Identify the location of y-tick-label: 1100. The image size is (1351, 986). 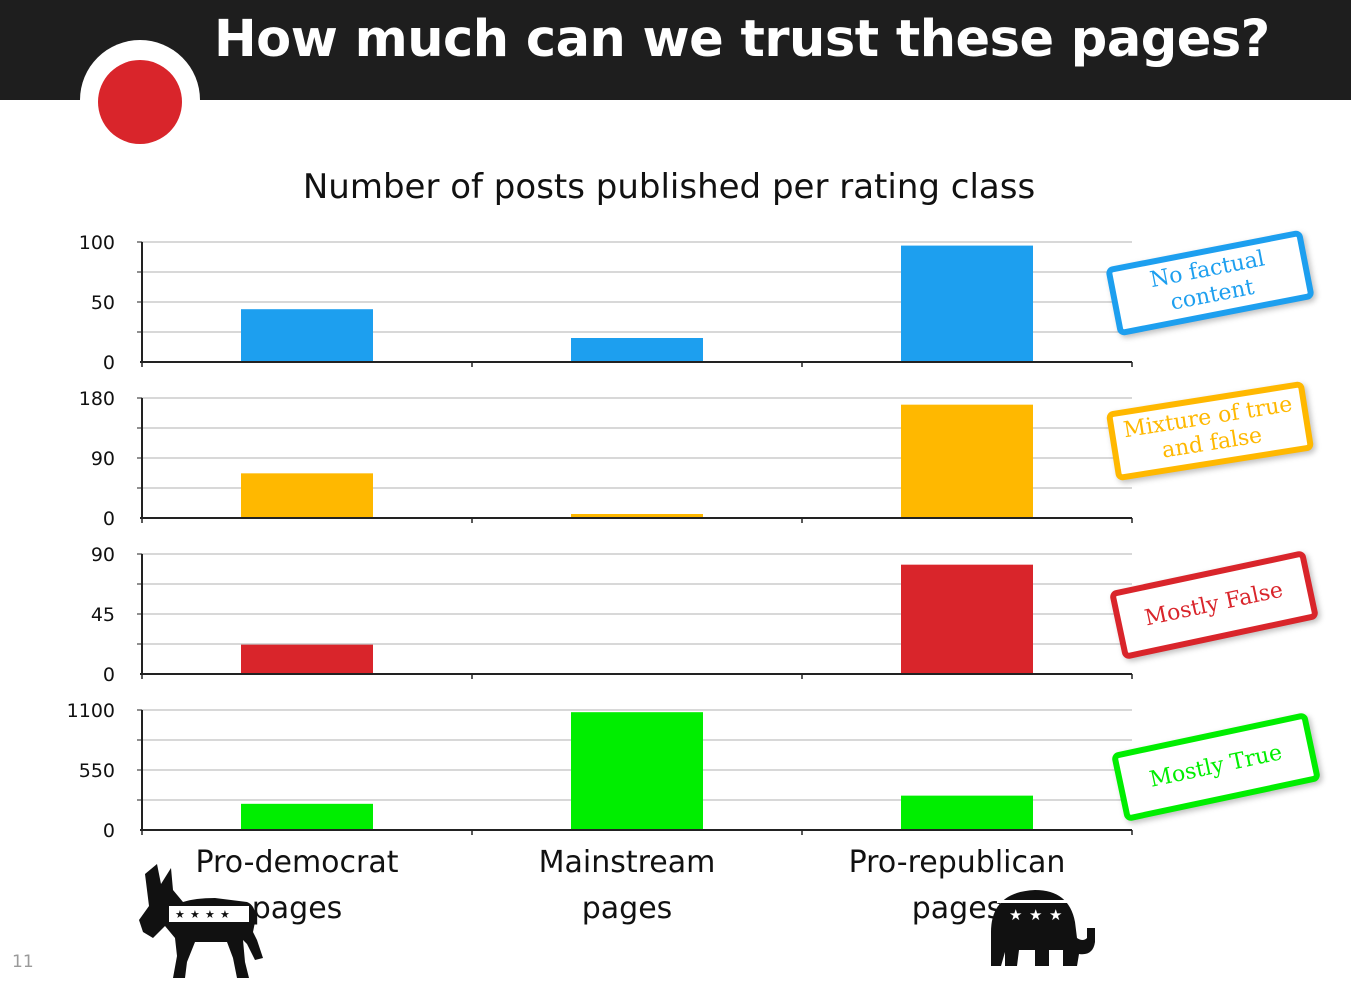
(91, 711).